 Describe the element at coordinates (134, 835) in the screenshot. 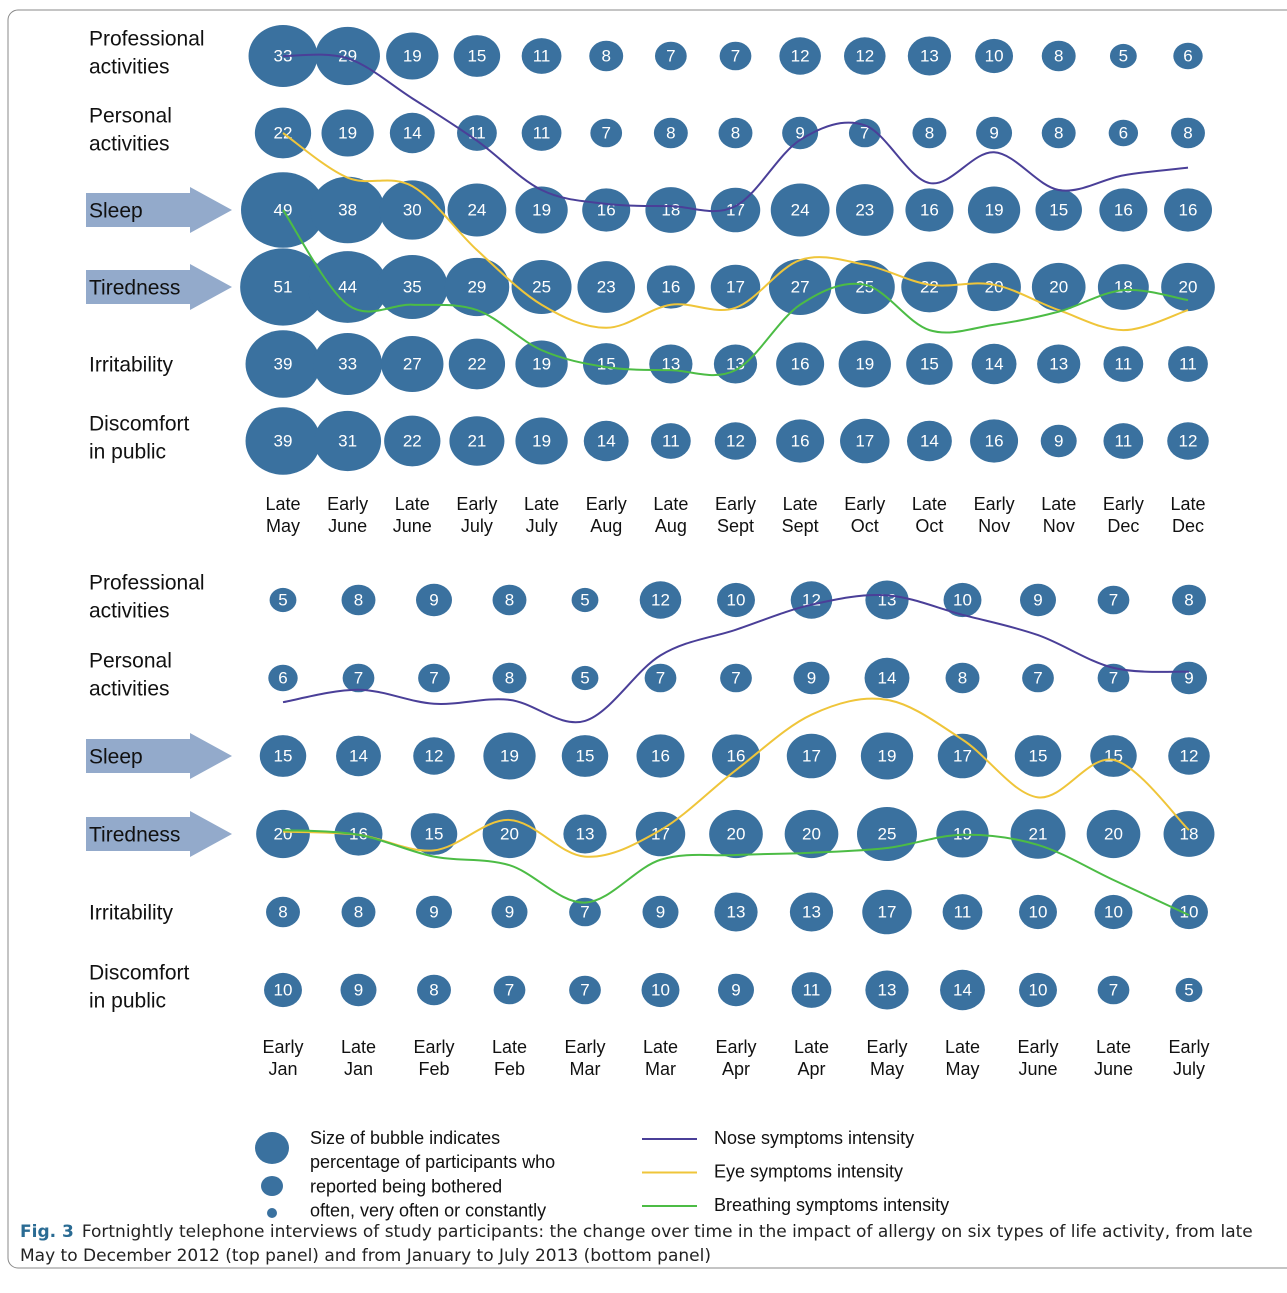

I see `row-label: Tiredness` at that location.